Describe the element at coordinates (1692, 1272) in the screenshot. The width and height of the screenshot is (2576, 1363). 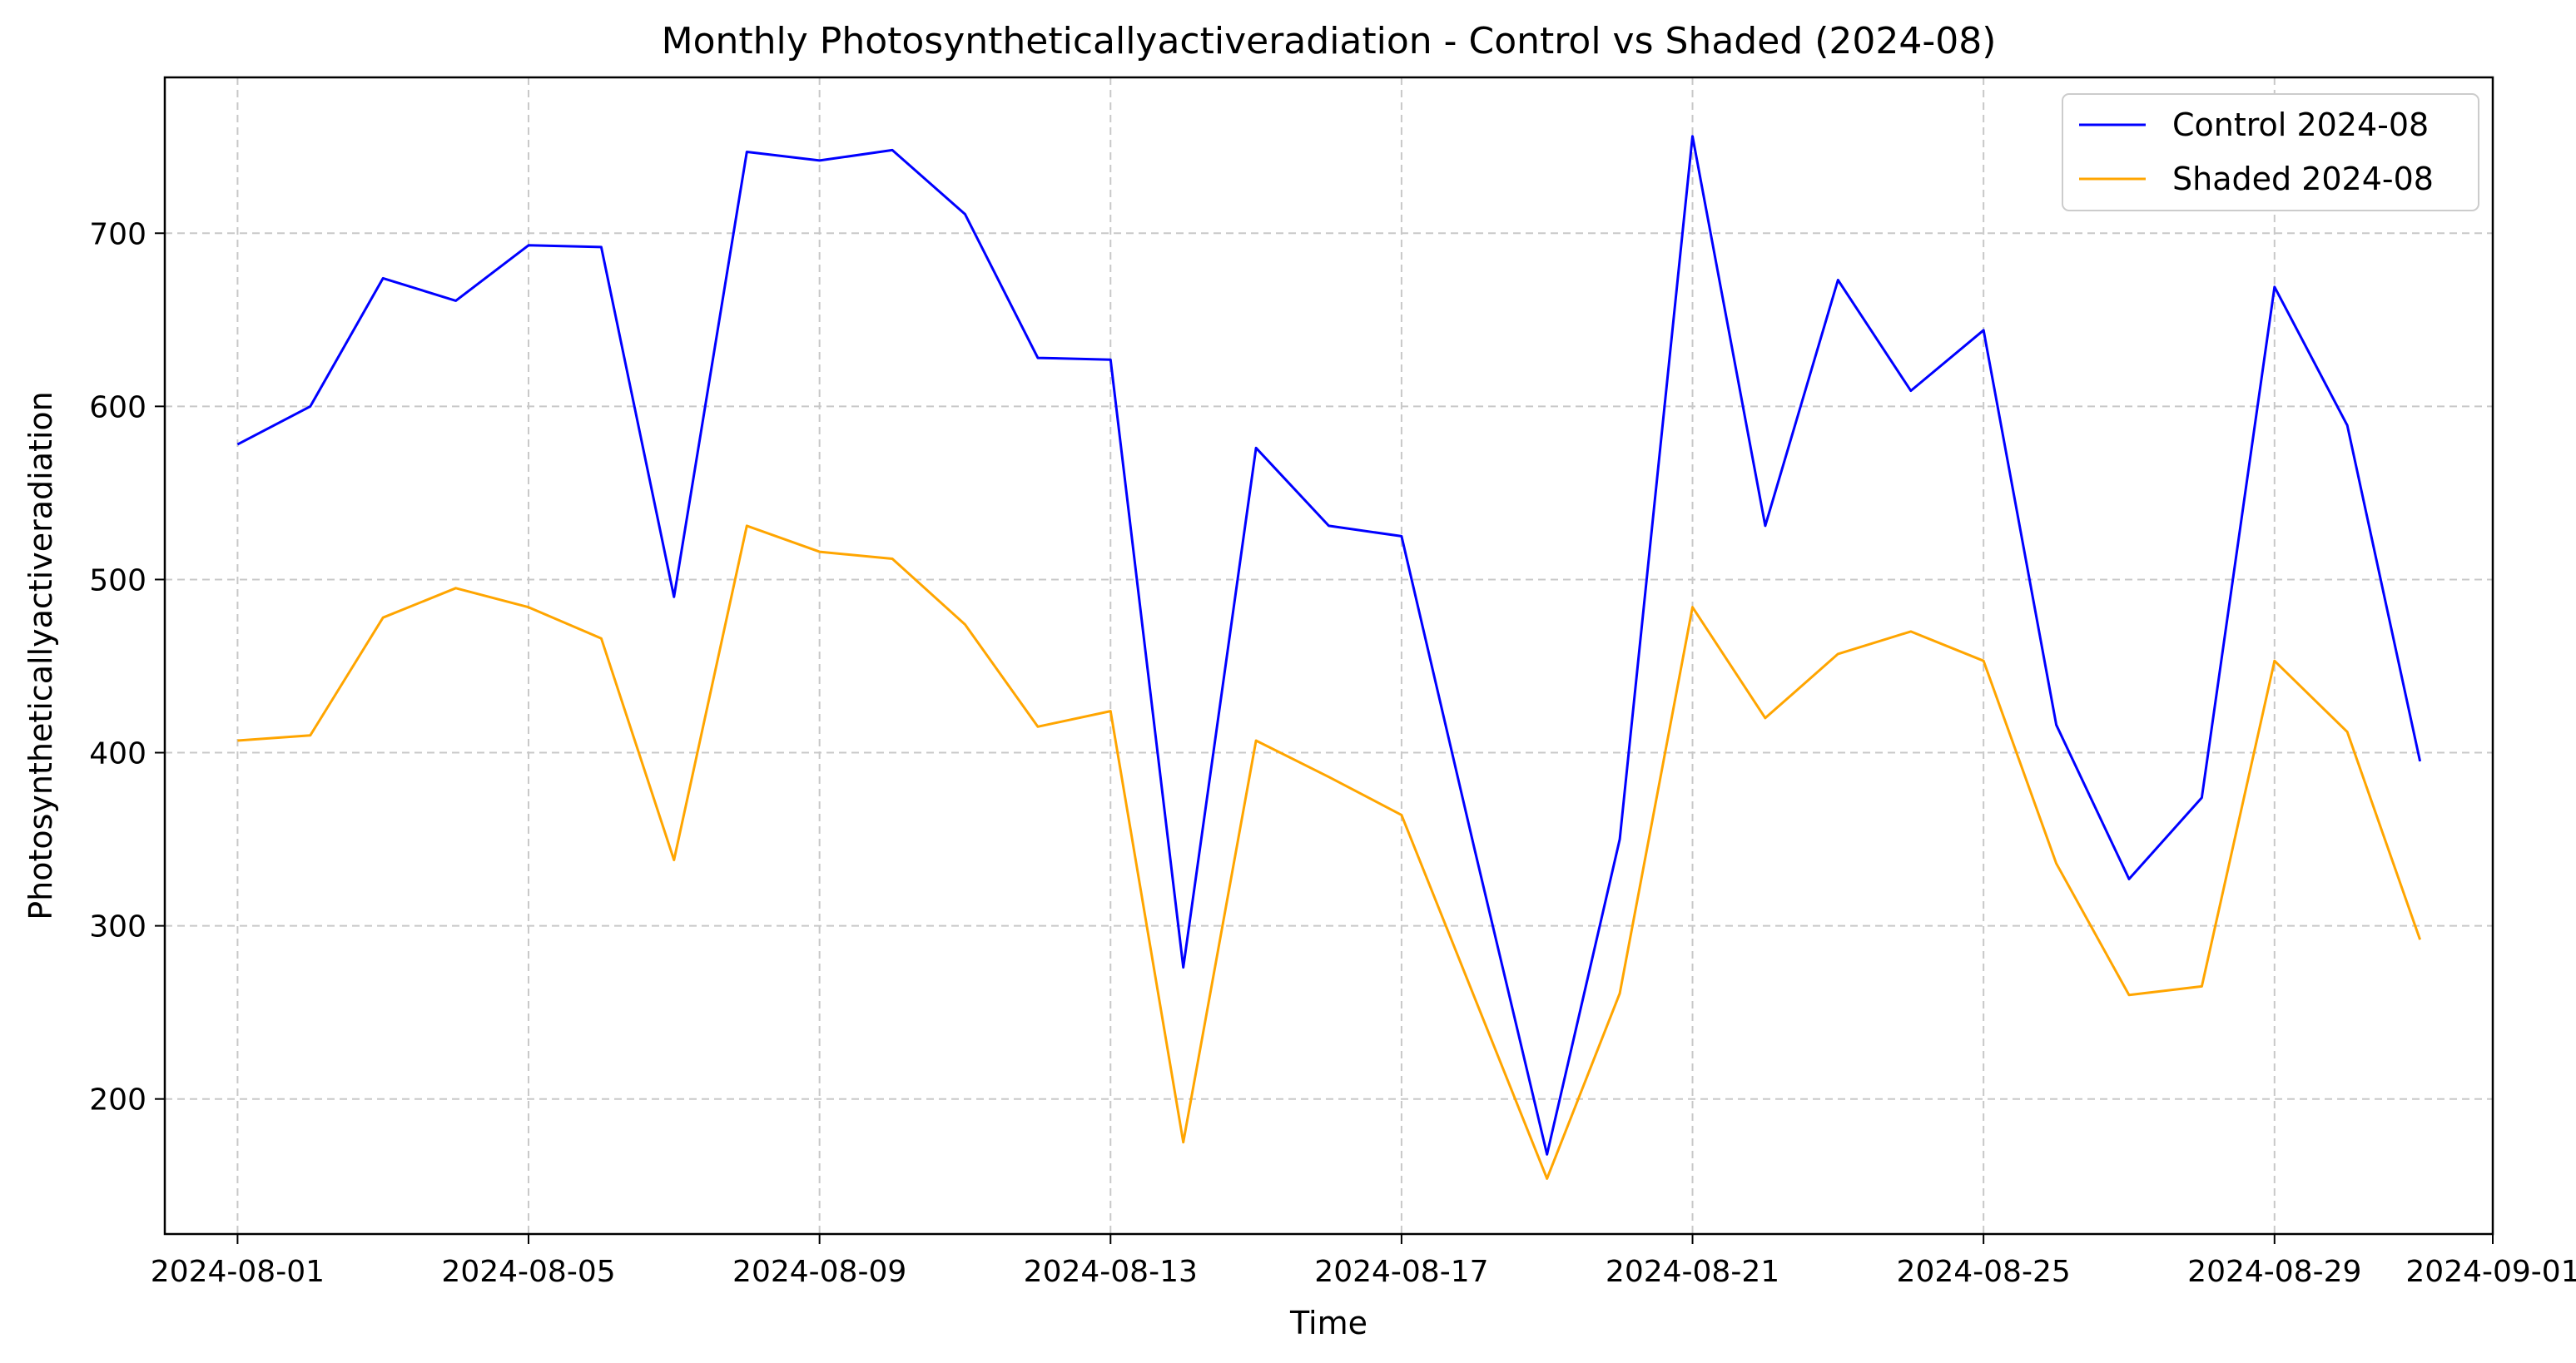
I see `x-tick-label: 2024-08-21` at that location.